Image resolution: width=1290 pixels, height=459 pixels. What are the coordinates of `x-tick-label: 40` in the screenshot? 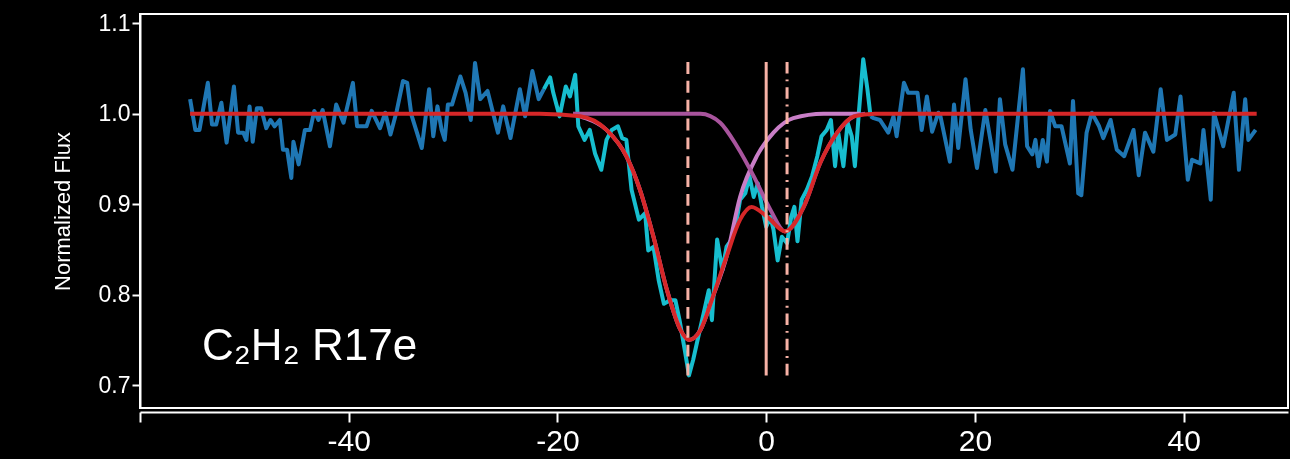 It's located at (1184, 440).